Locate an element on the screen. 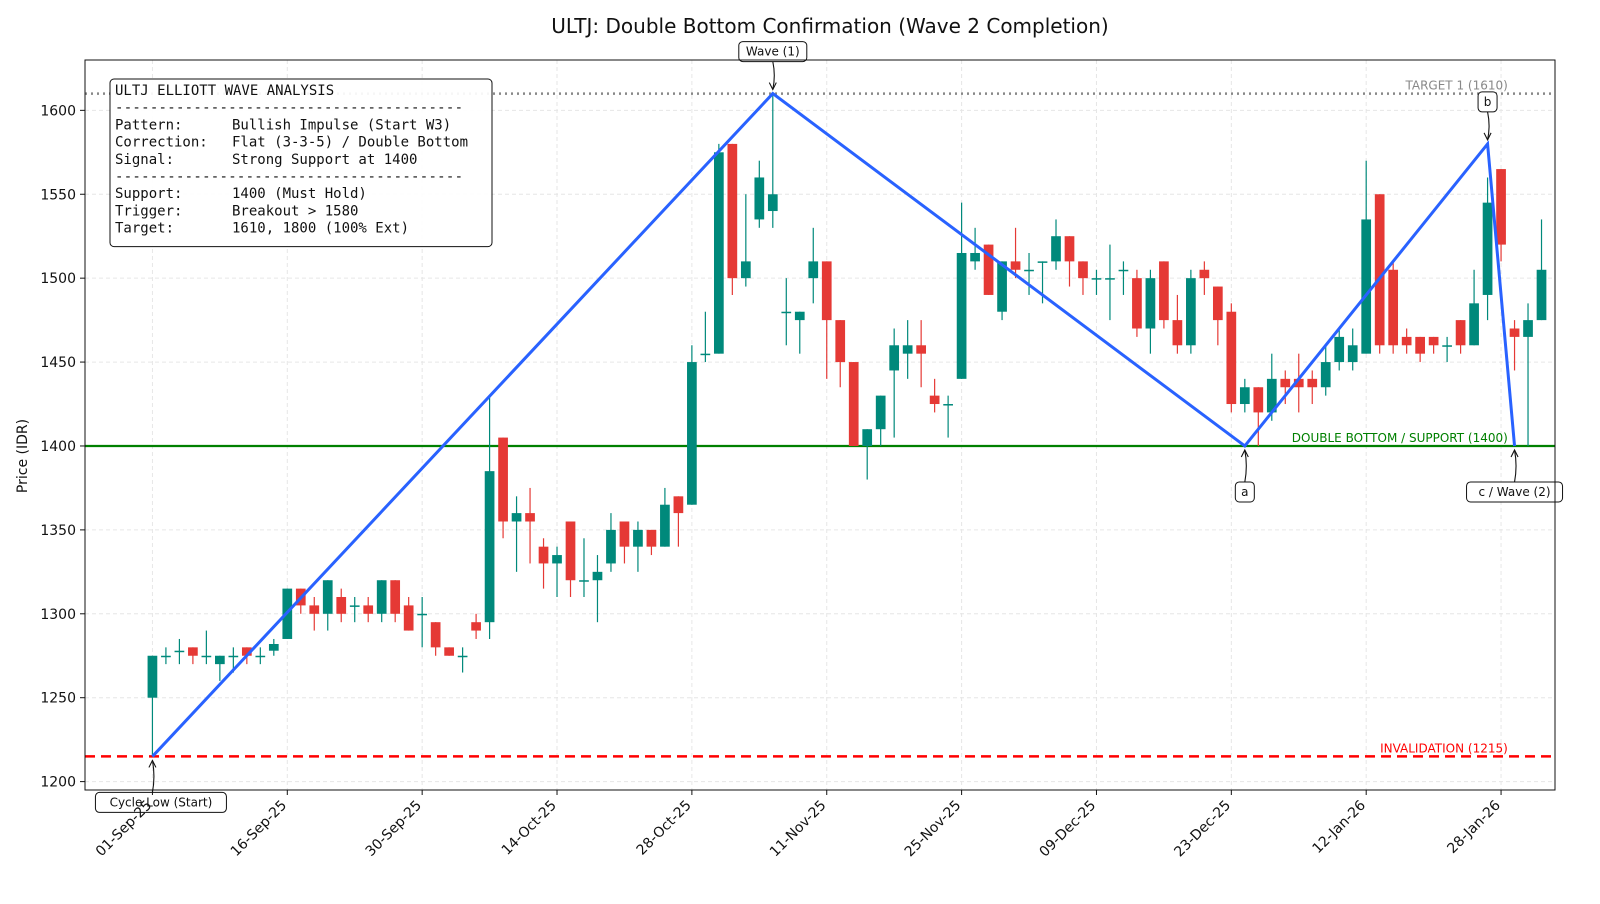 This screenshot has width=1600, height=904. info-box-key: Trigger: is located at coordinates (148, 211).